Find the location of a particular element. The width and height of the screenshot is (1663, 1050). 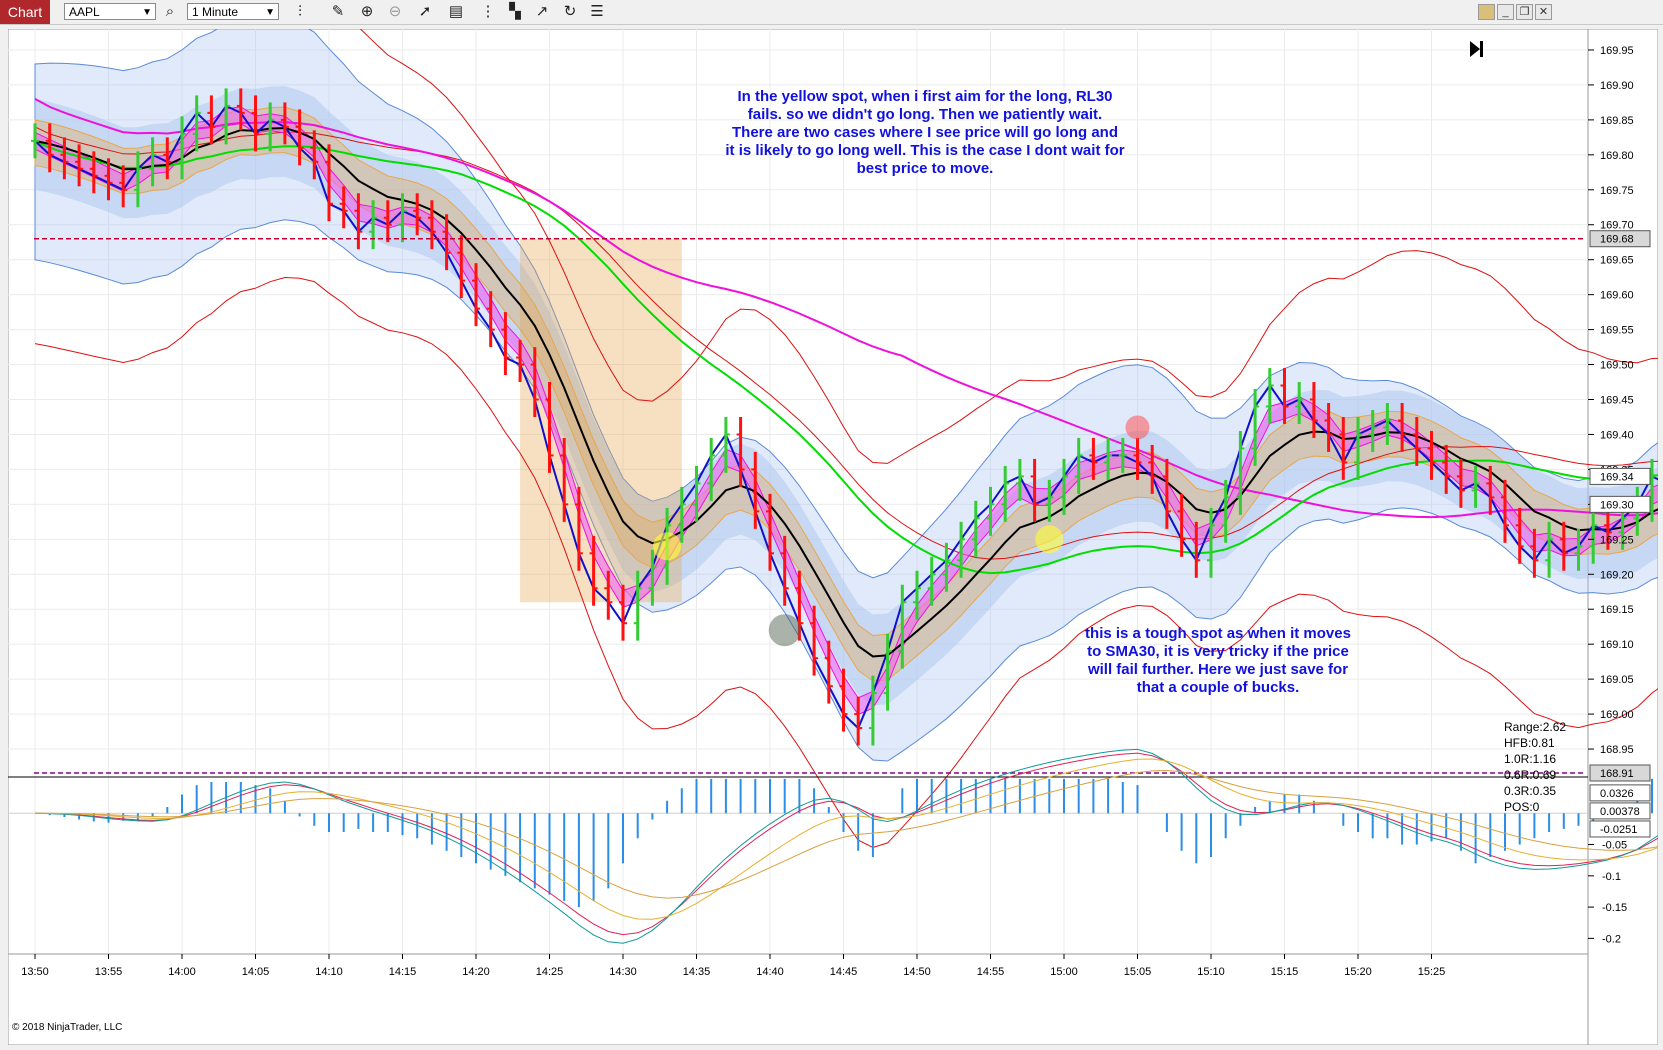

drawing-tool-icon: ↗ is located at coordinates (542, 11).